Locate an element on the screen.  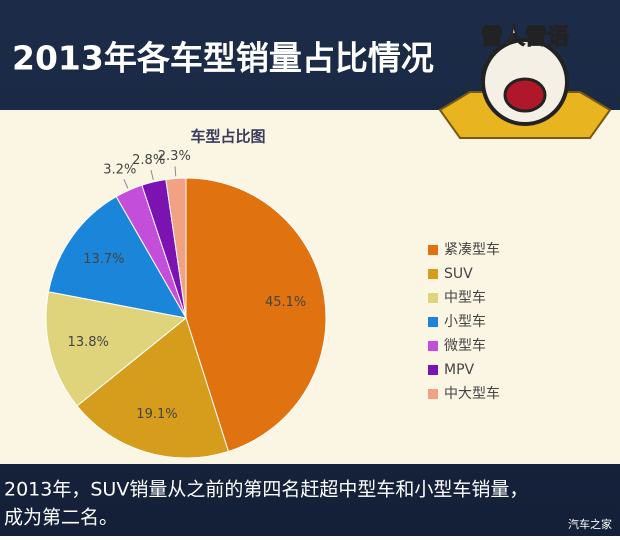
data-label: 2.8% is located at coordinates (148, 160).